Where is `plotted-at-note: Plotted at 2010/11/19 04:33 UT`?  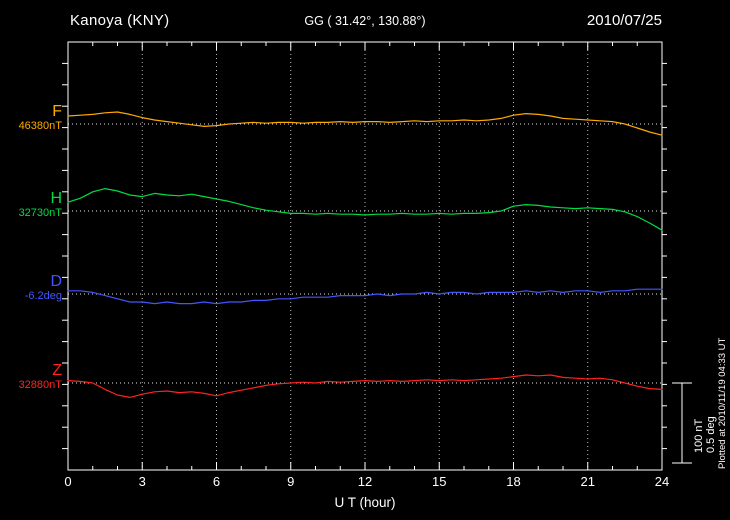 plotted-at-note: Plotted at 2010/11/19 04:33 UT is located at coordinates (722, 403).